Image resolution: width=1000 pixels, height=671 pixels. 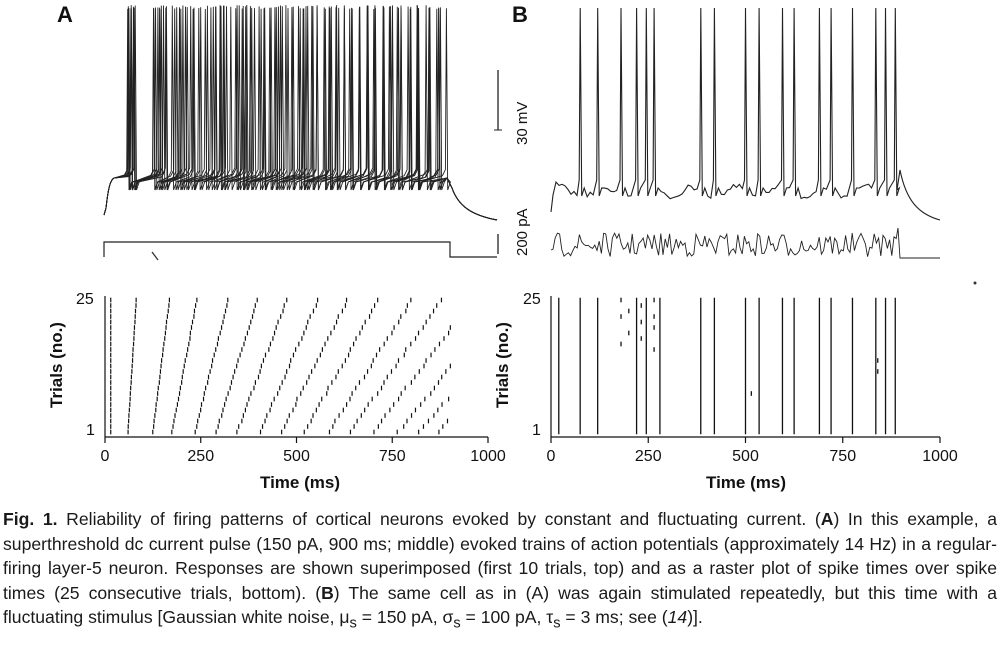 What do you see at coordinates (56, 365) in the screenshot?
I see `panel-a-ylabel: Trials (no.)` at bounding box center [56, 365].